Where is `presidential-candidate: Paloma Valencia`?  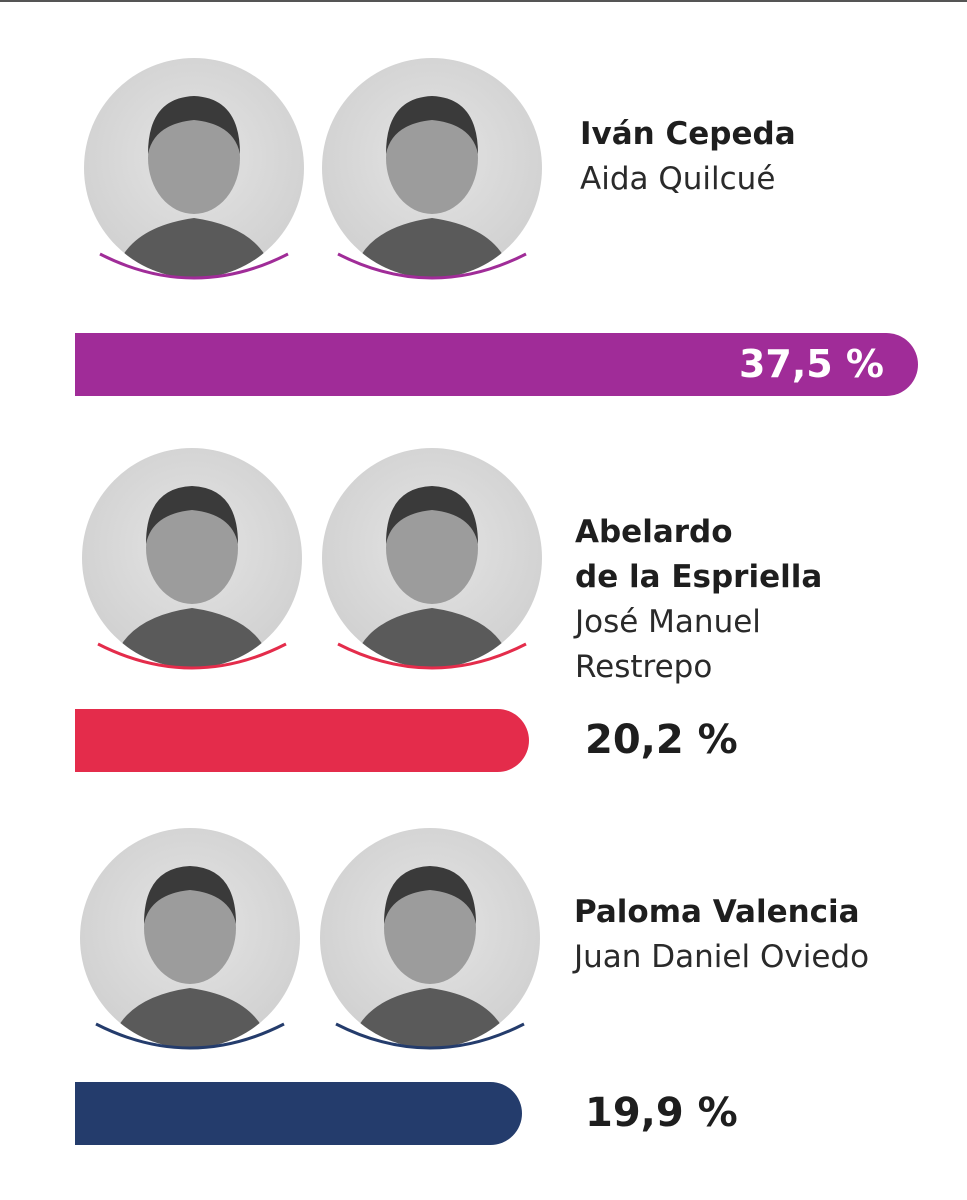 presidential-candidate: Paloma Valencia is located at coordinates (717, 912).